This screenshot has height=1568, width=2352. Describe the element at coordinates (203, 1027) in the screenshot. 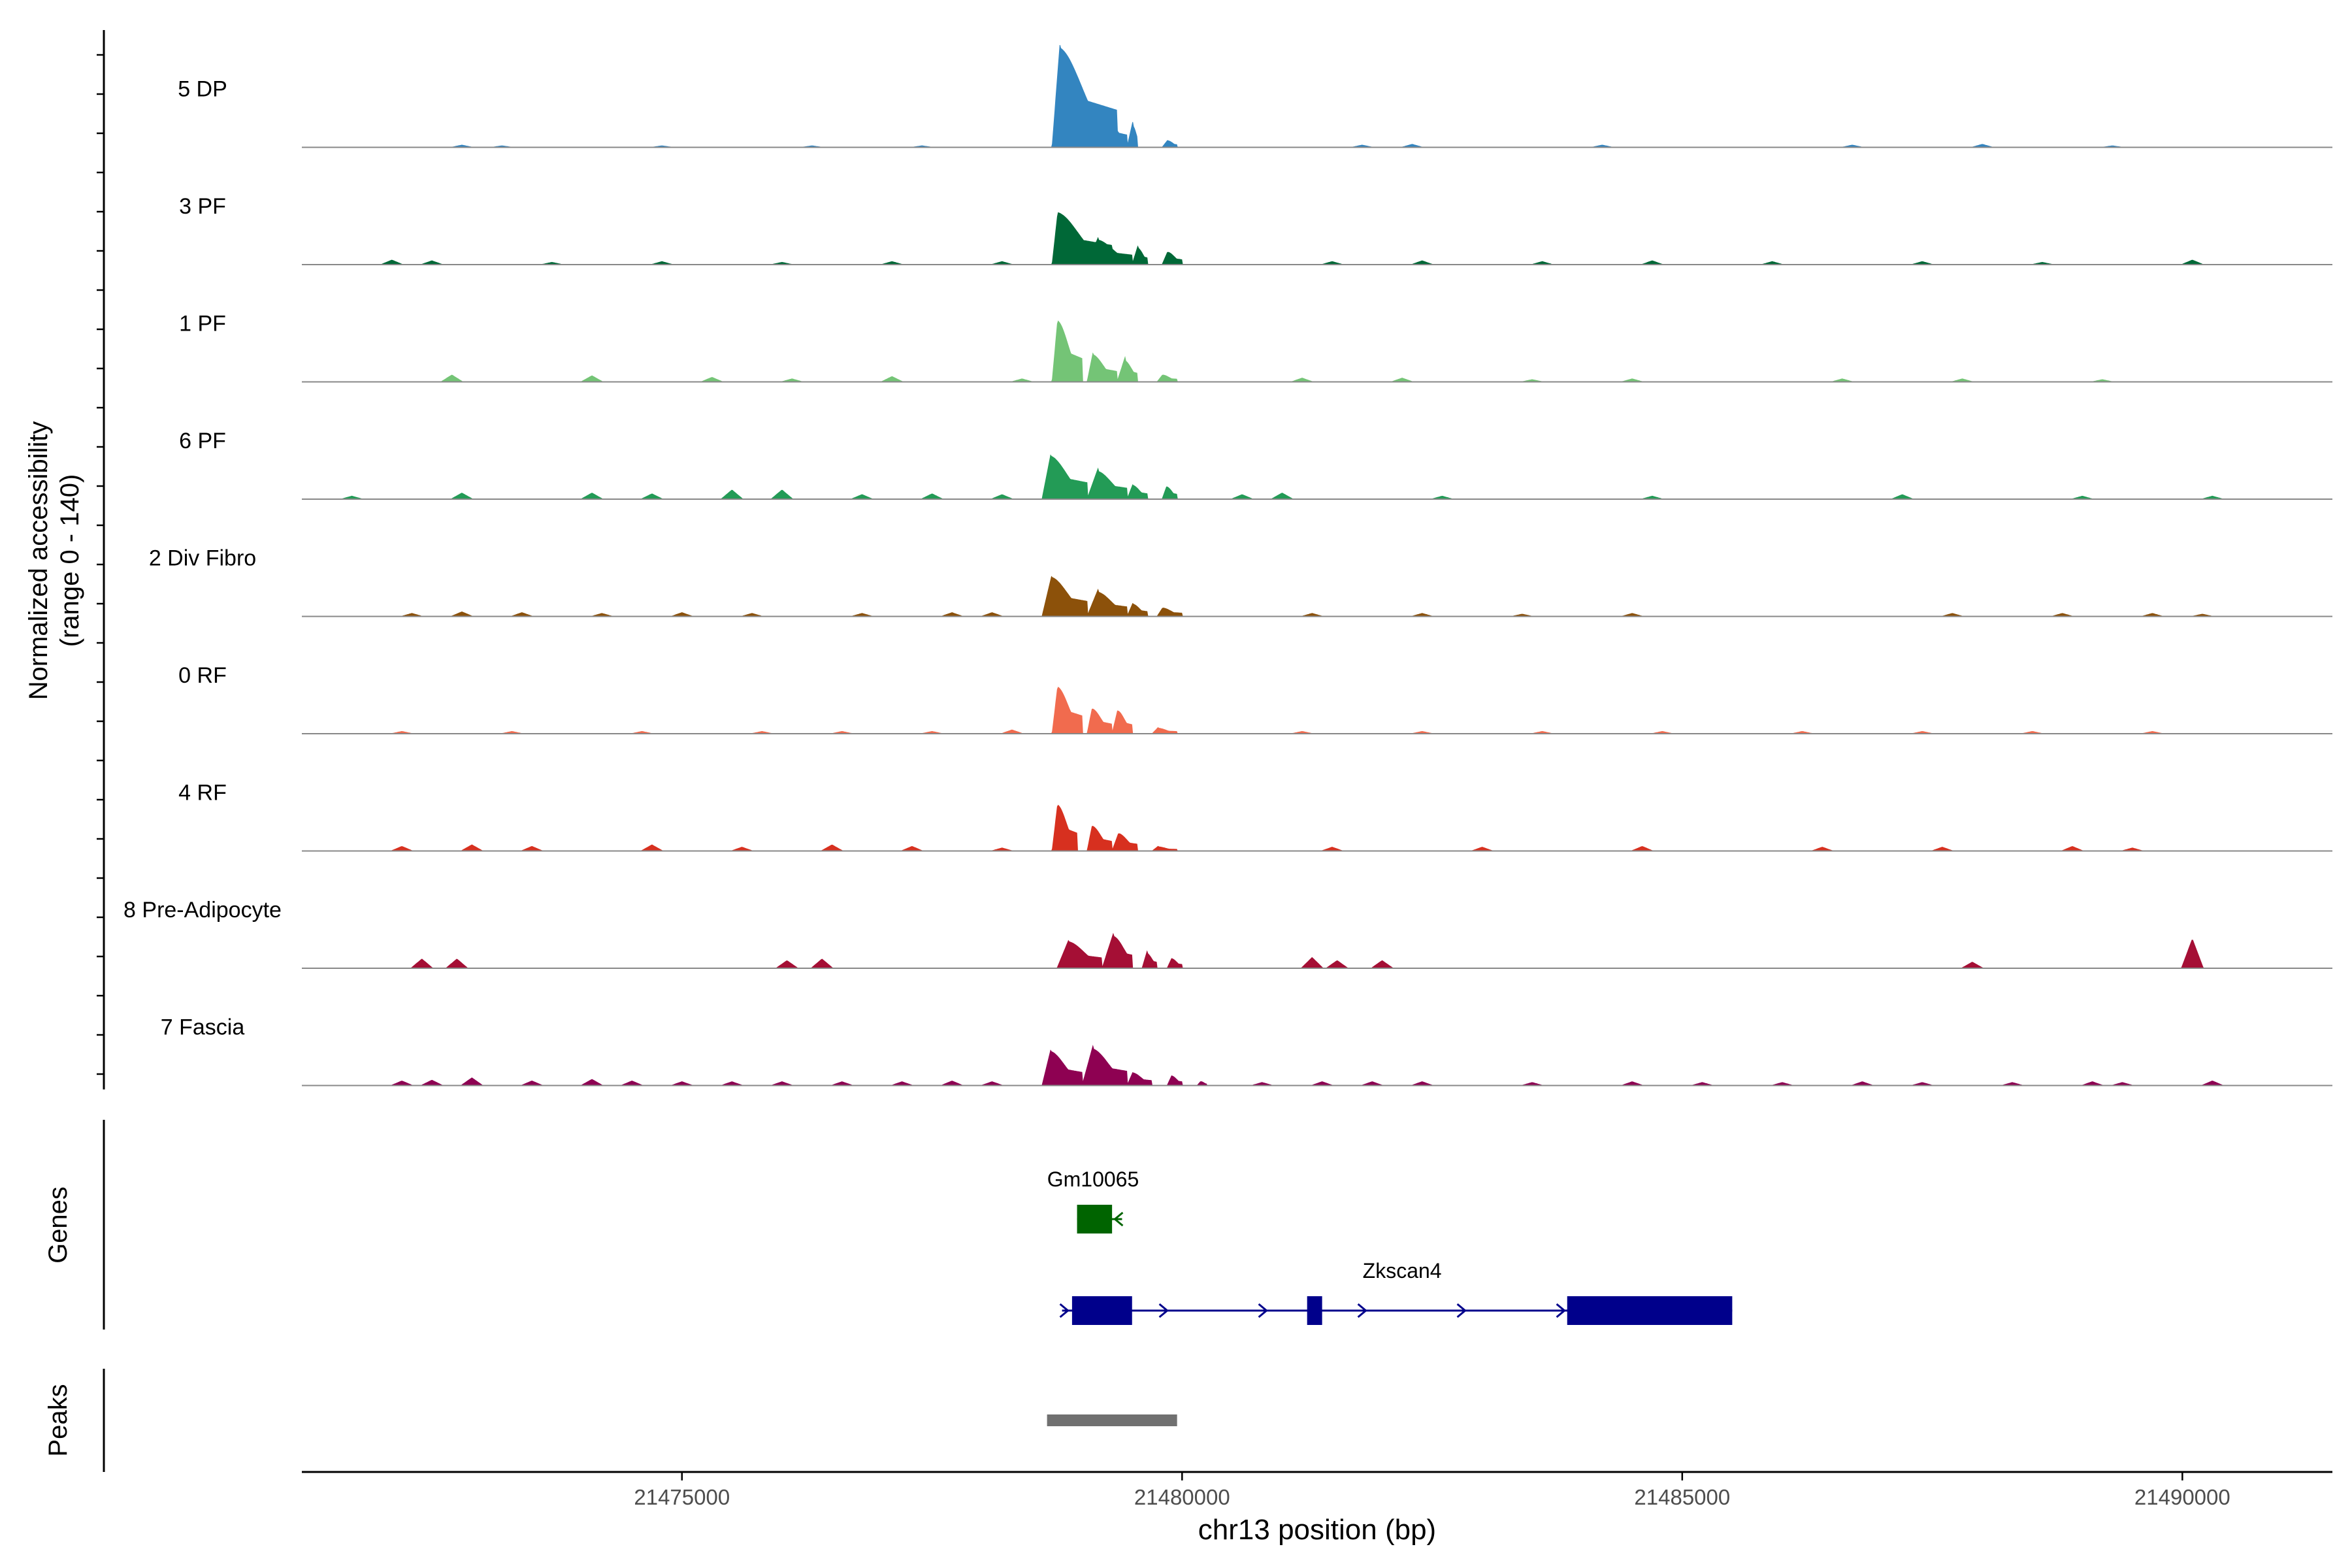

I see `track-label: 7 Fascia` at that location.